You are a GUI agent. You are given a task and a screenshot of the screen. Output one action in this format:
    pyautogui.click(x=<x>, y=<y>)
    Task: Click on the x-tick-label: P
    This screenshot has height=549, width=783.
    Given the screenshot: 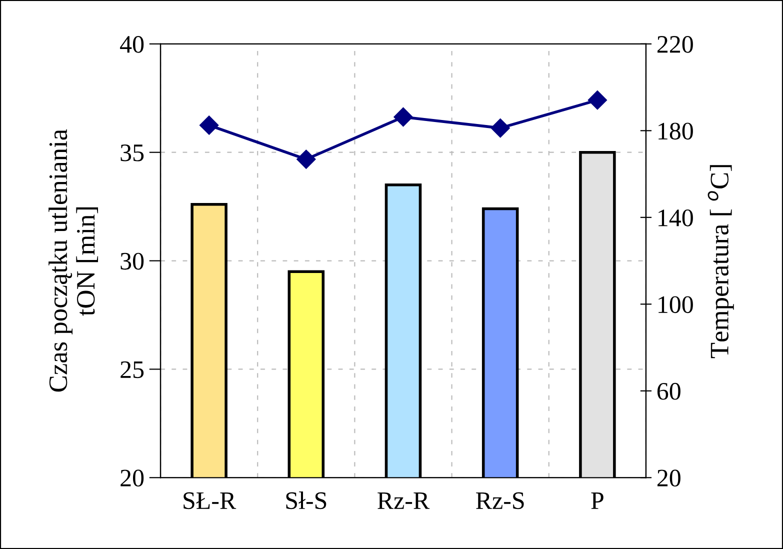 What is the action you would take?
    pyautogui.click(x=597, y=500)
    